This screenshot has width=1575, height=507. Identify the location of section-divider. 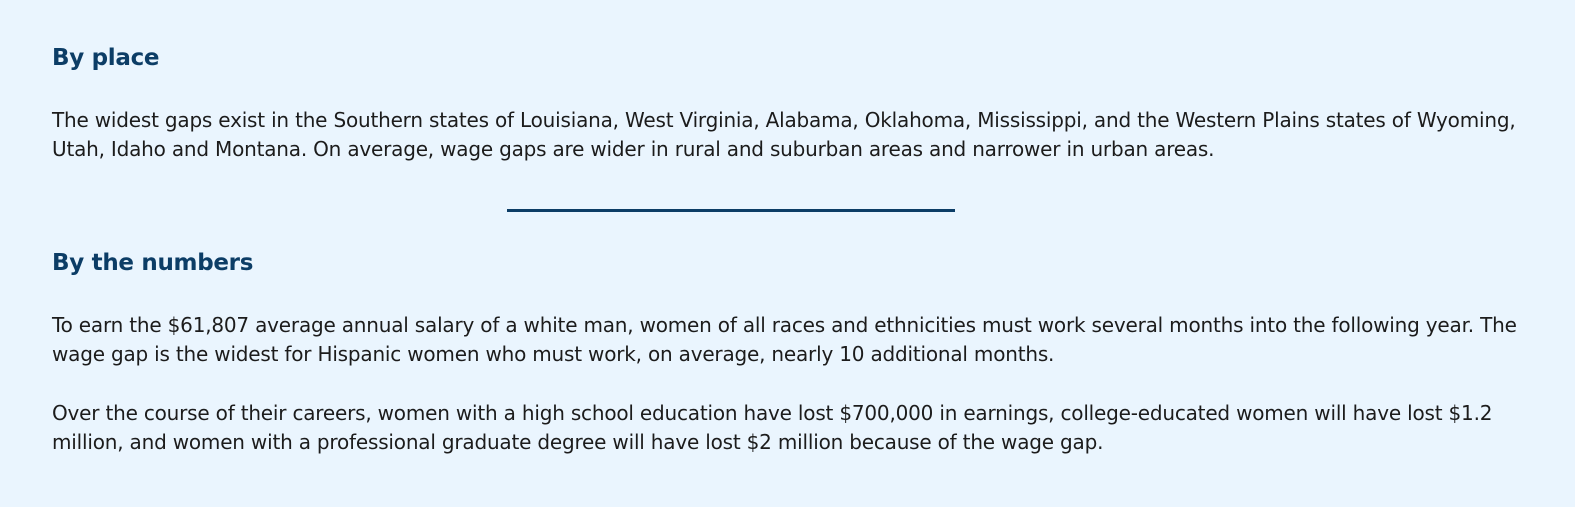
(731, 210).